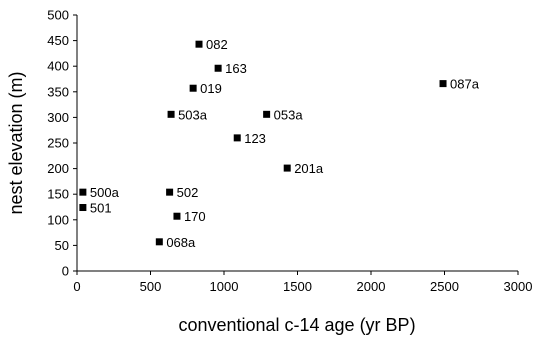 The width and height of the screenshot is (538, 346). Describe the element at coordinates (62, 245) in the screenshot. I see `y-tick-label: 50` at that location.